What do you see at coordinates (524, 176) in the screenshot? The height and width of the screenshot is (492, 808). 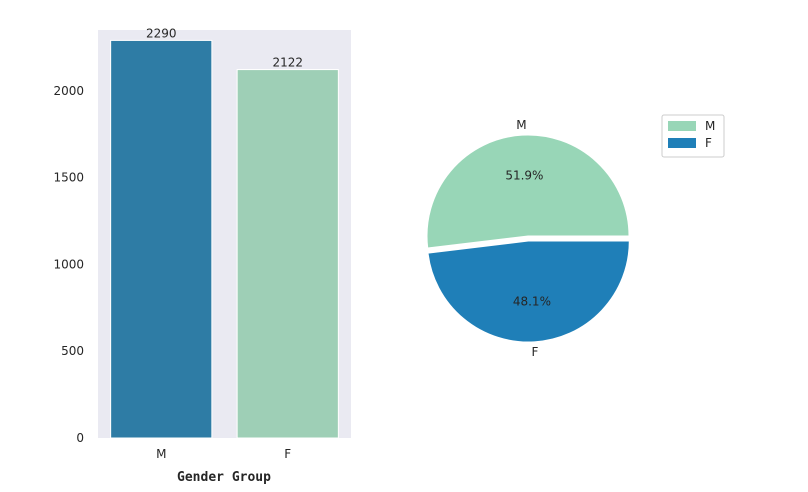 I see `pie-pct-label: 51.9%` at bounding box center [524, 176].